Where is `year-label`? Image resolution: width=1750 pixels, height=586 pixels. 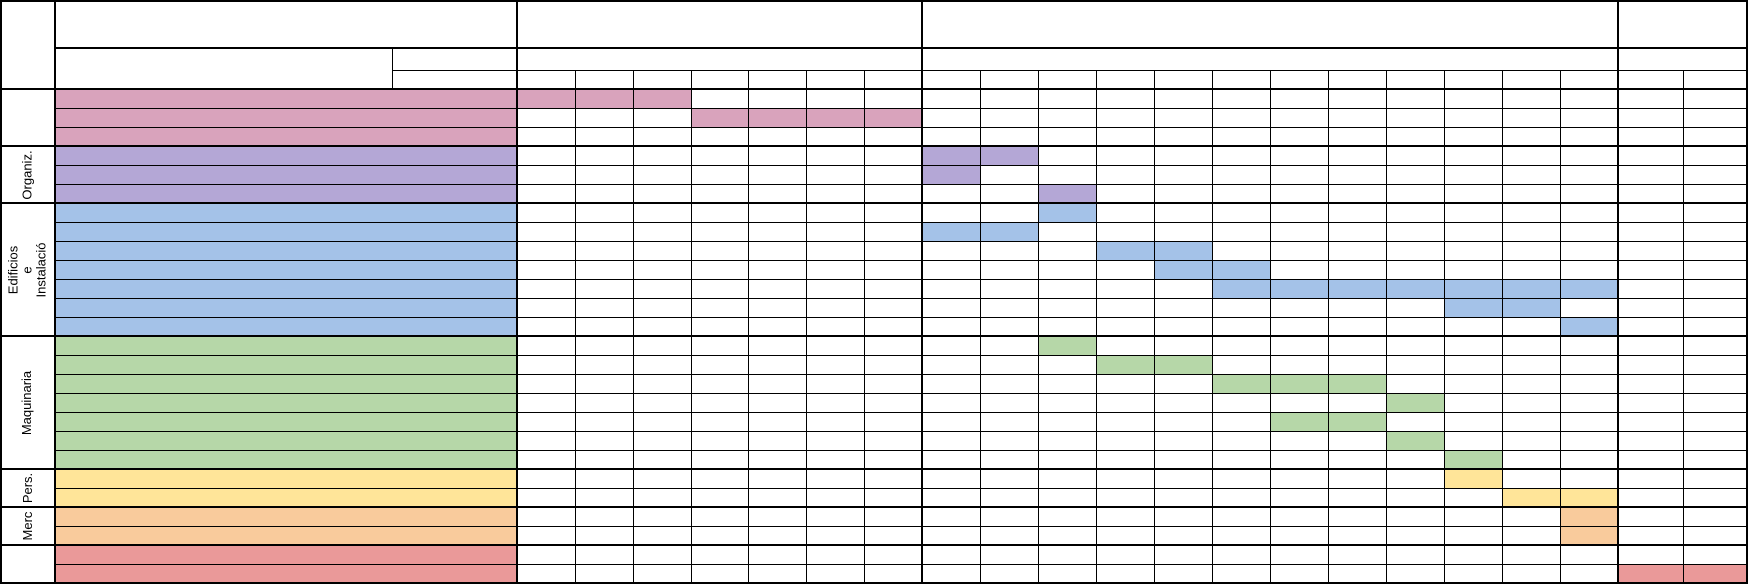 year-label is located at coordinates (454, 59).